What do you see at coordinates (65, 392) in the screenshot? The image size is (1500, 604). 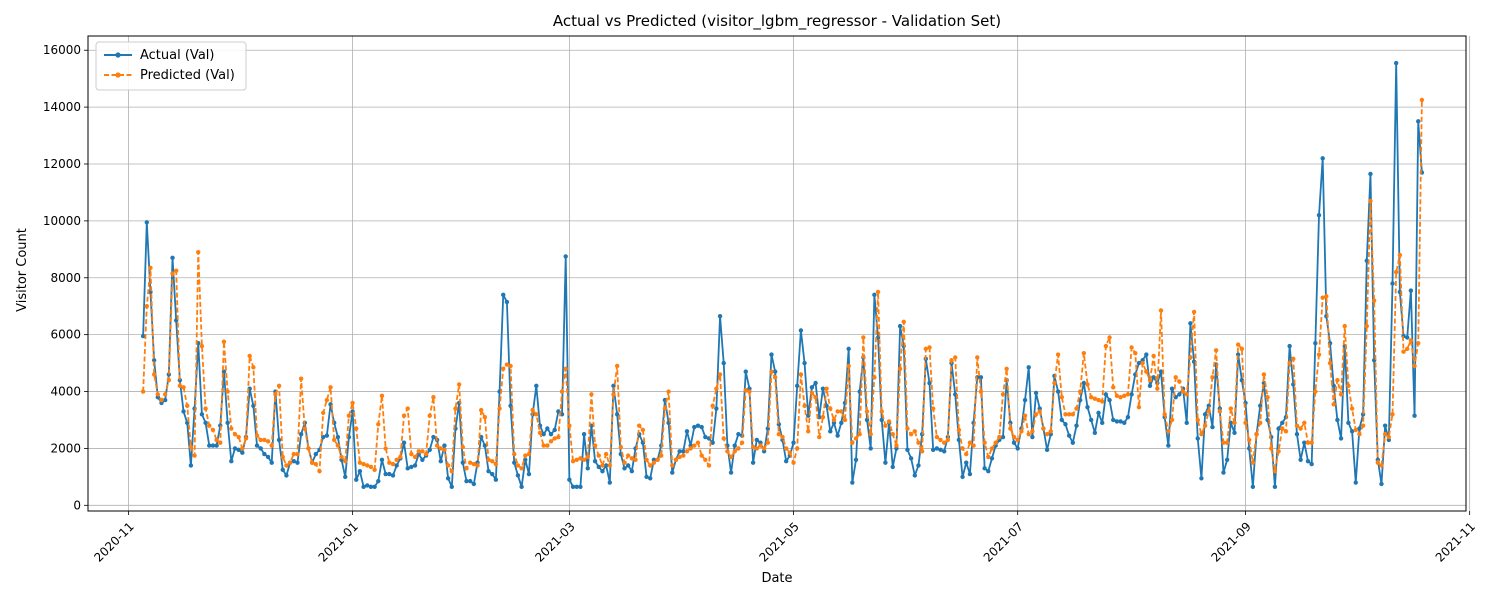 I see `y-tick-label: 4000` at bounding box center [65, 392].